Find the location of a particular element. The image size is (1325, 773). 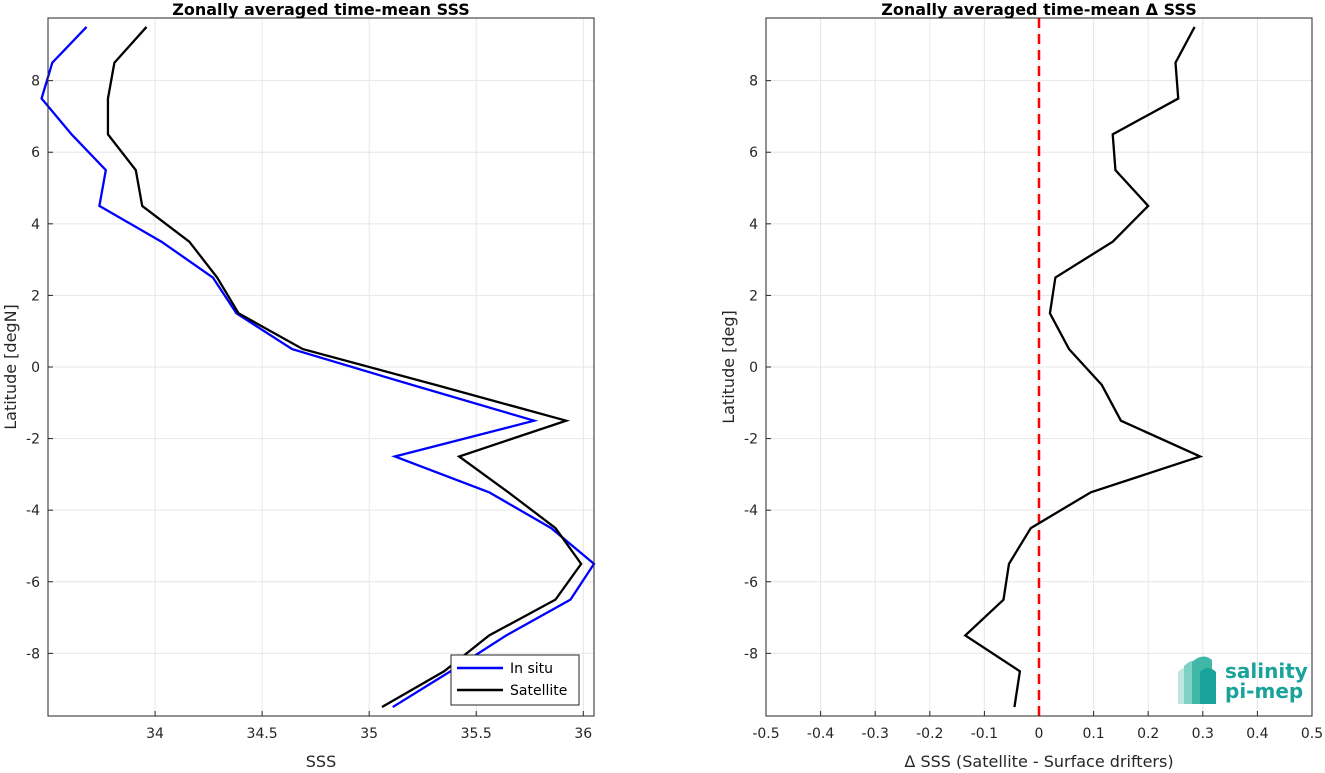

delta-sss-title: Zonally averaged time-mean Δ SSS is located at coordinates (1039, 9).